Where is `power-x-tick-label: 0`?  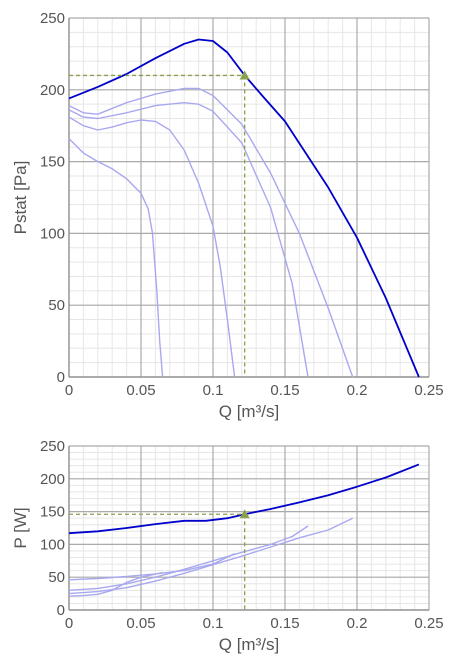
power-x-tick-label: 0 is located at coordinates (69, 623).